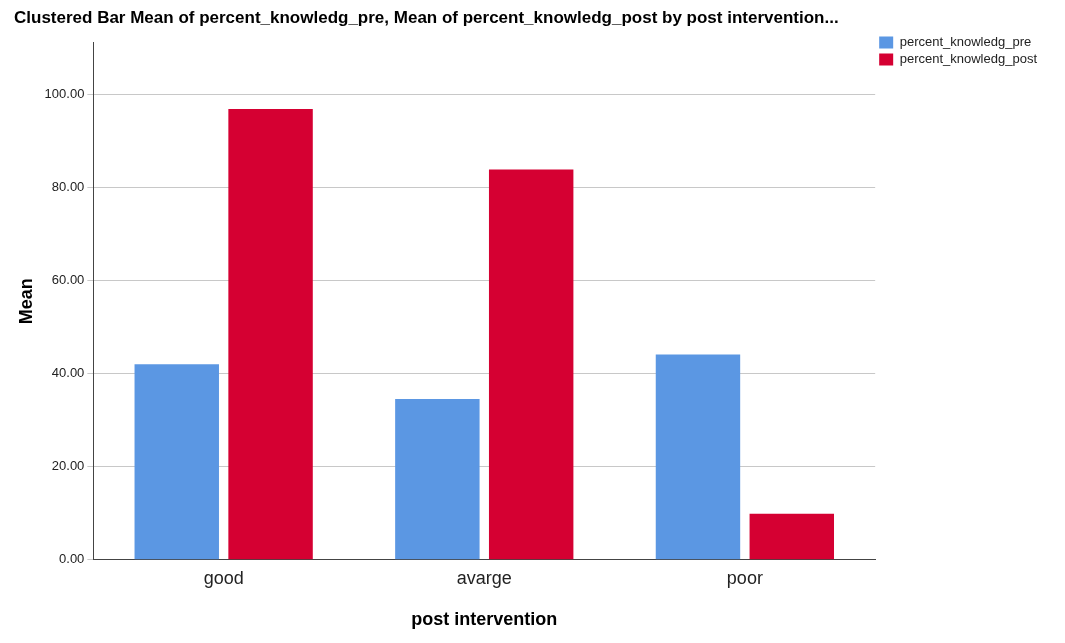  Describe the element at coordinates (968, 59) in the screenshot. I see `legend-label: percent_knowledg_post` at that location.